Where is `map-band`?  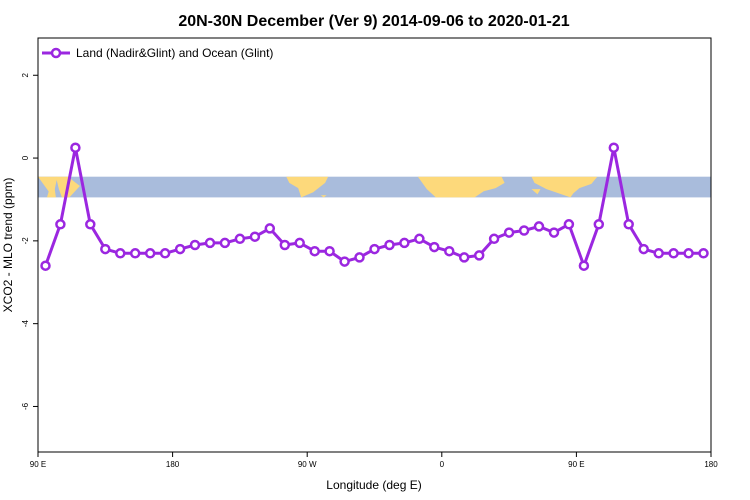 map-band is located at coordinates (374, 187).